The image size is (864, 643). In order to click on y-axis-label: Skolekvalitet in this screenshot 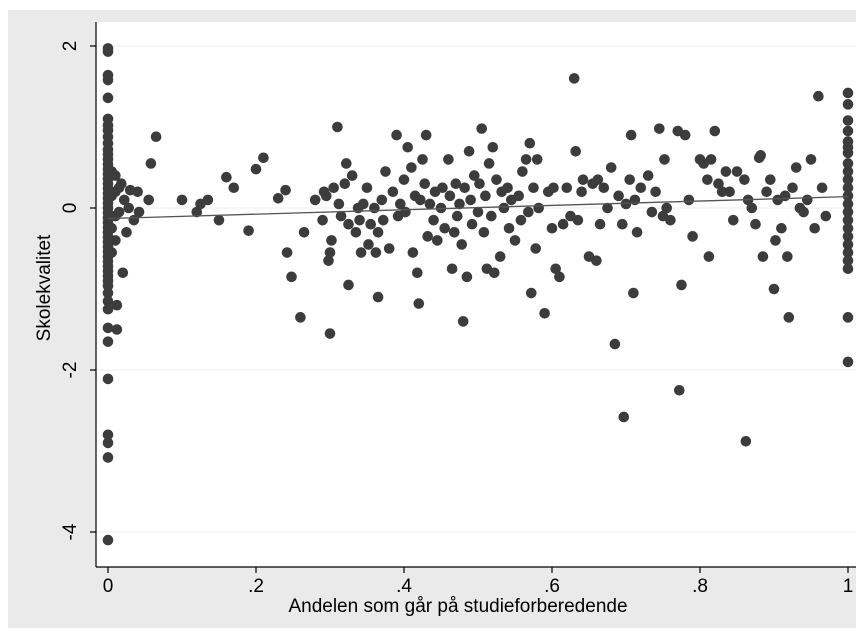, I will do `click(44, 287)`.